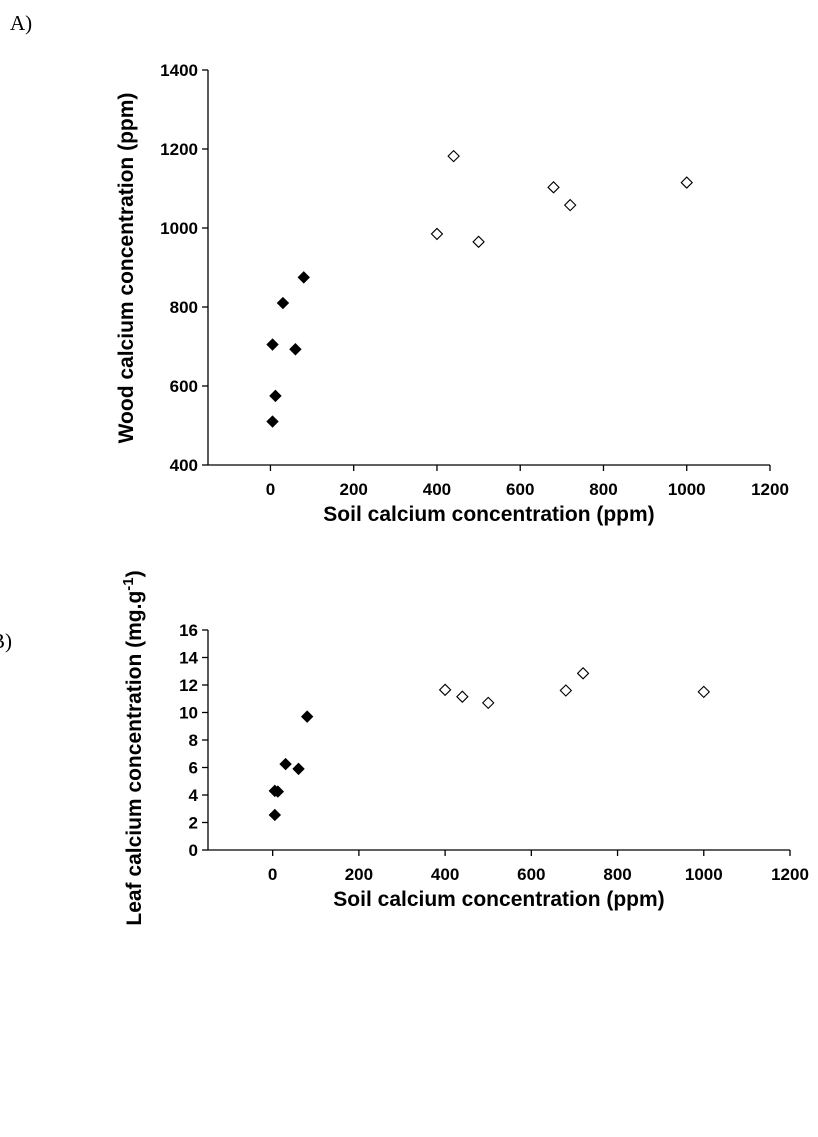 This screenshot has height=1137, width=818. What do you see at coordinates (179, 228) in the screenshot?
I see `y-tick-label: 1000` at bounding box center [179, 228].